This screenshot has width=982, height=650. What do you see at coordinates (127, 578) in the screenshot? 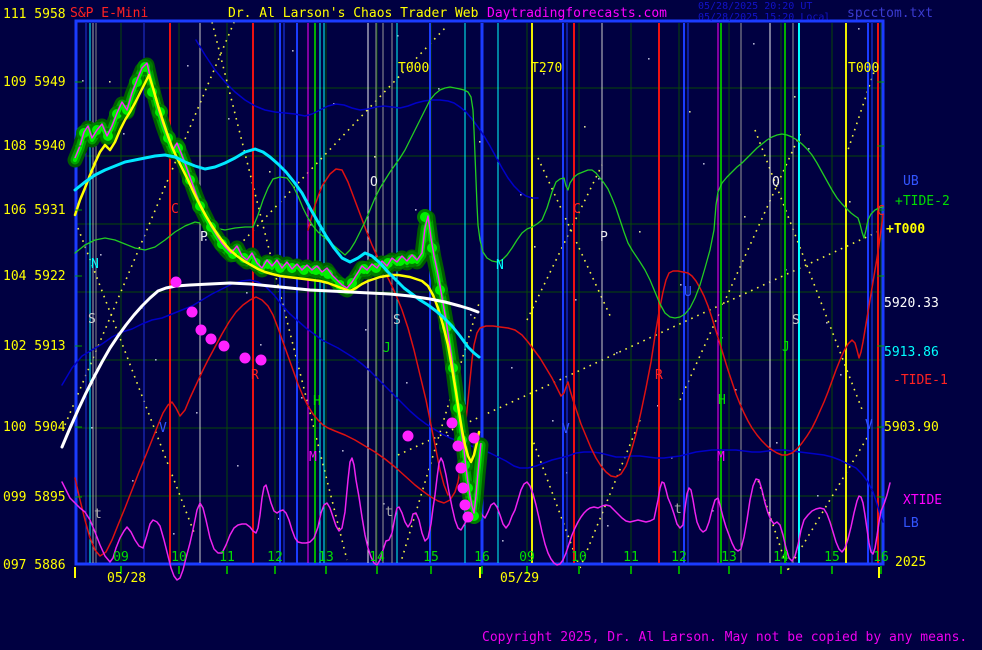
I see `date-label: 05/28` at bounding box center [127, 578].